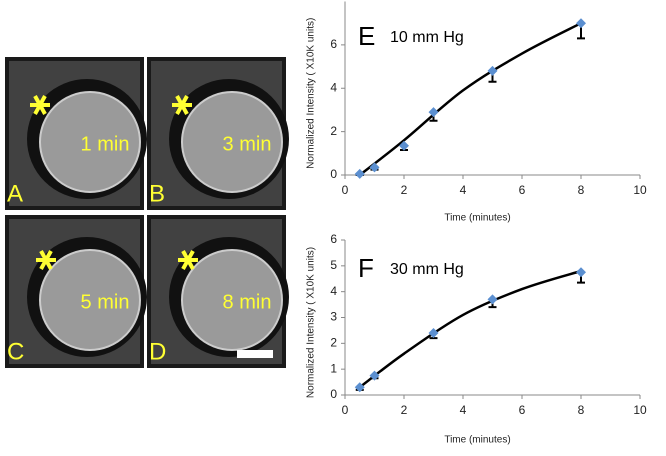  Describe the element at coordinates (366, 36) in the screenshot. I see `panel-letter: E` at that location.